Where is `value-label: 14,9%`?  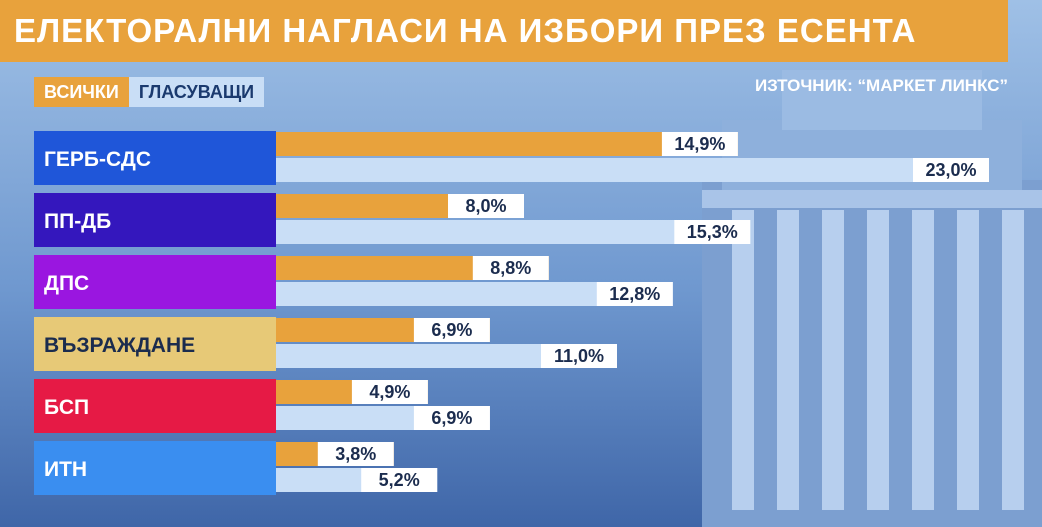 value-label: 14,9% is located at coordinates (699, 144).